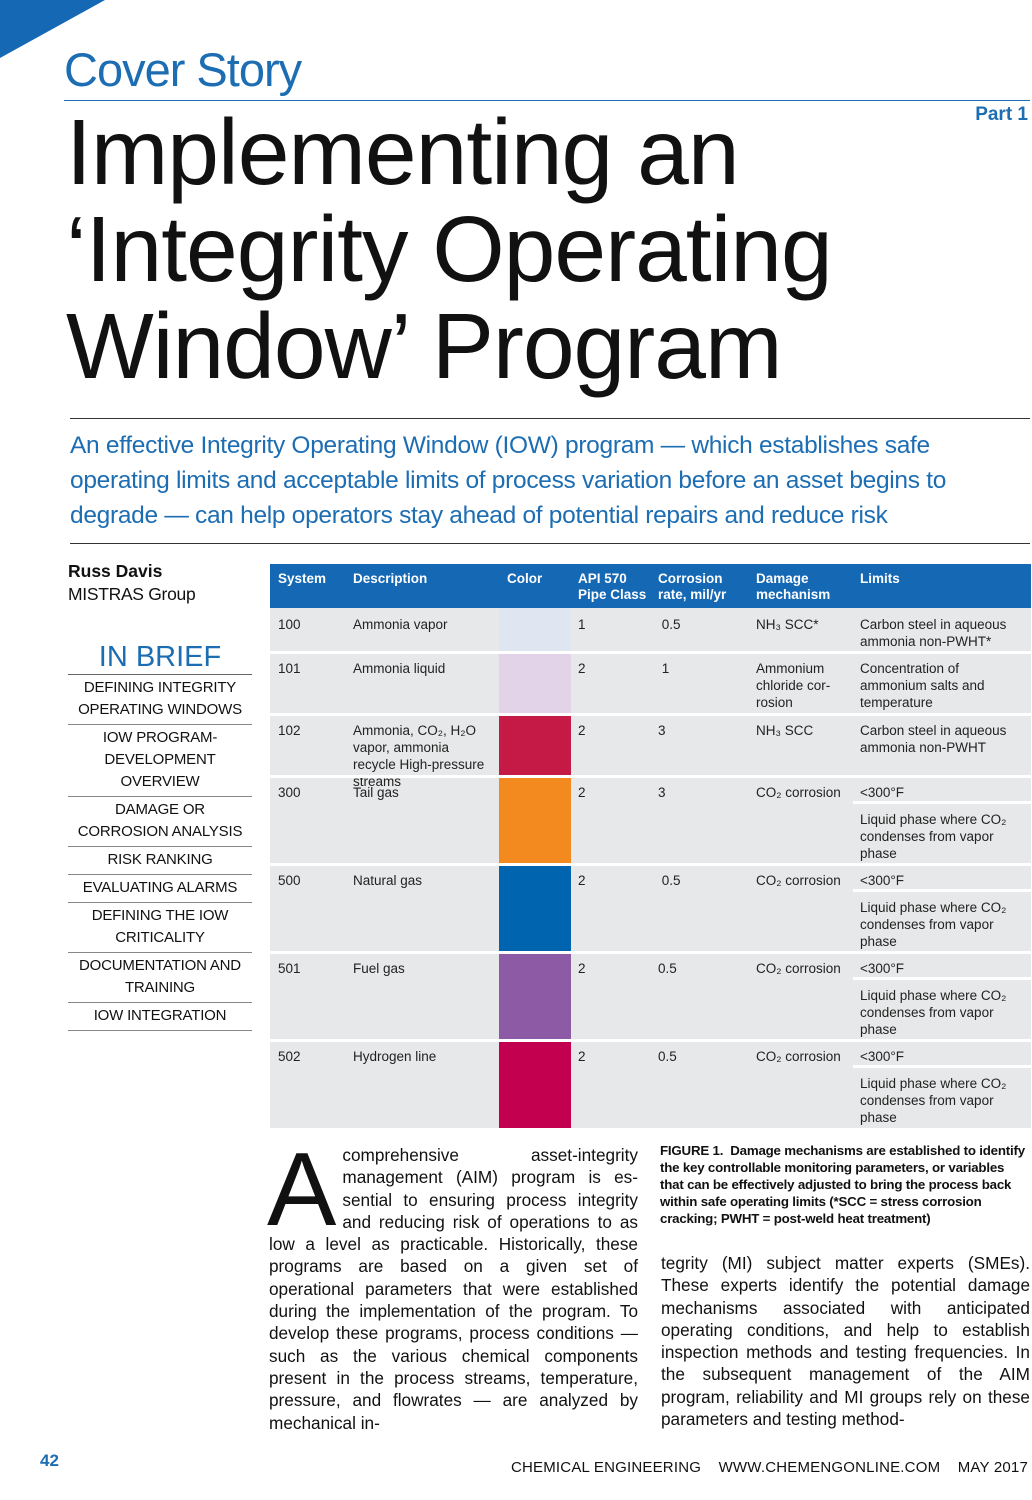  I want to click on header-damage-mechanism: Damage mechanism, so click(793, 586).